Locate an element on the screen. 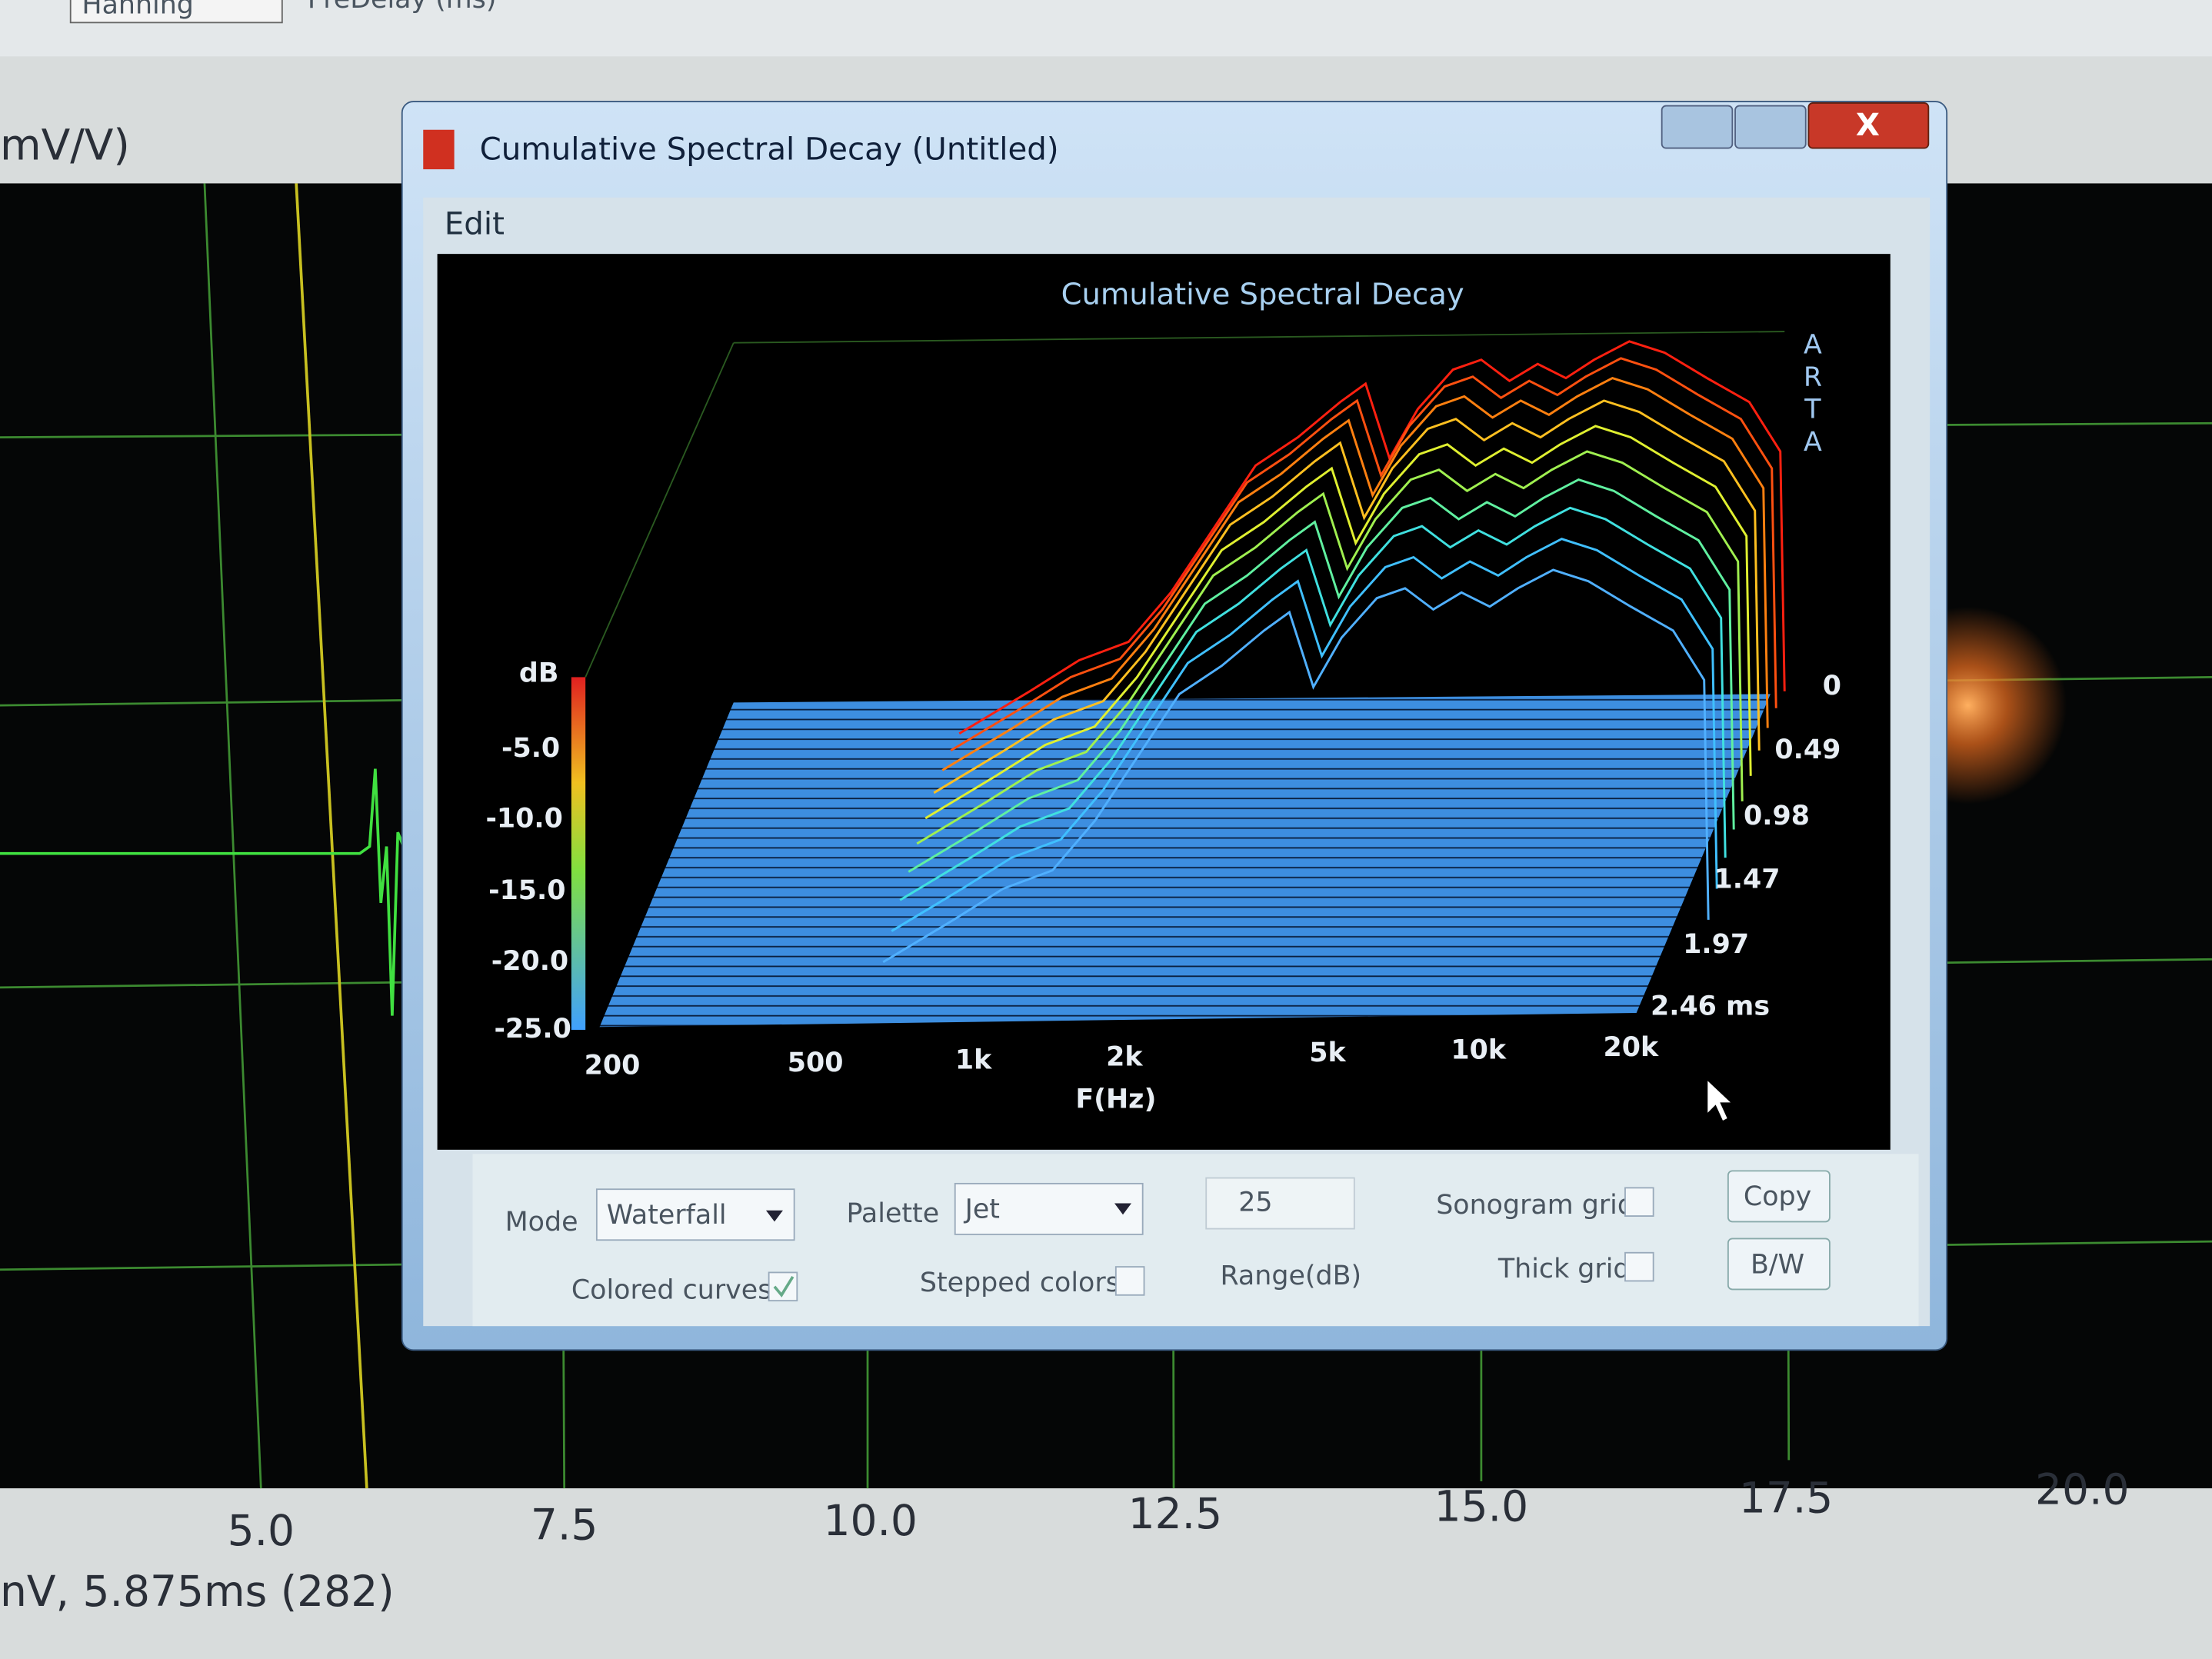  sonogram-grid-checkbox is located at coordinates (1639, 1202).